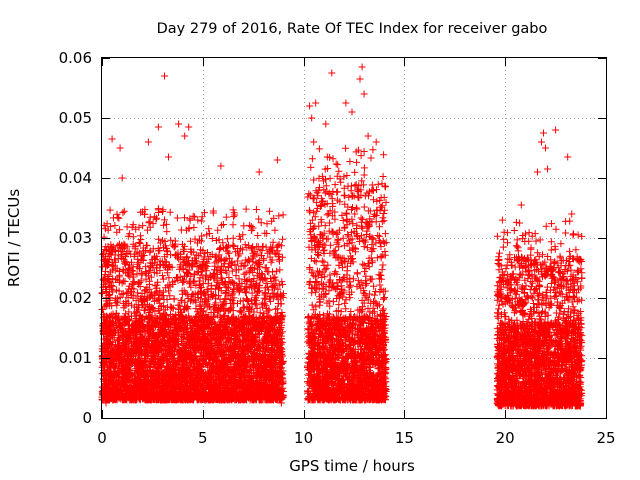 Image resolution: width=640 pixels, height=480 pixels. I want to click on x-tick-label: 10, so click(303, 438).